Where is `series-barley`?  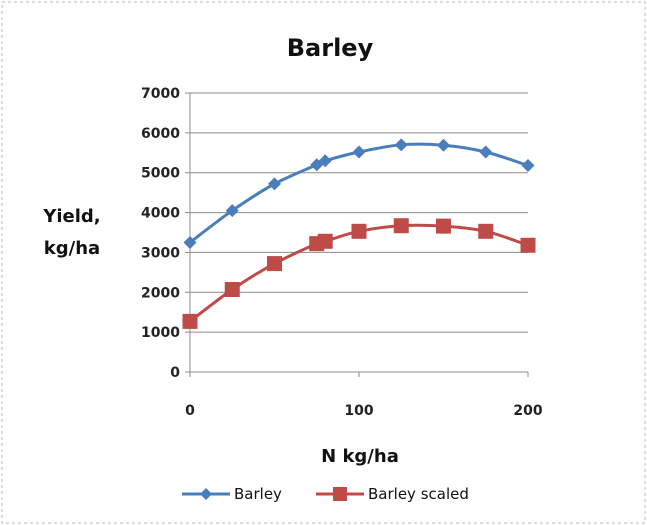 series-barley is located at coordinates (359, 193).